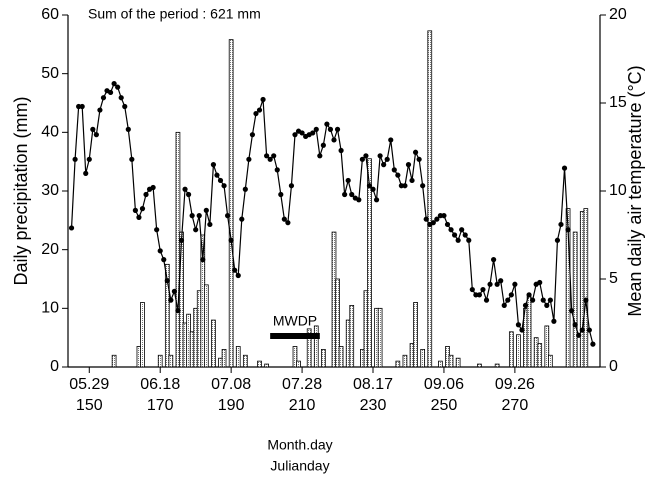 The height and width of the screenshot is (482, 652). Describe the element at coordinates (50, 249) in the screenshot. I see `y-tick-label: 20` at that location.